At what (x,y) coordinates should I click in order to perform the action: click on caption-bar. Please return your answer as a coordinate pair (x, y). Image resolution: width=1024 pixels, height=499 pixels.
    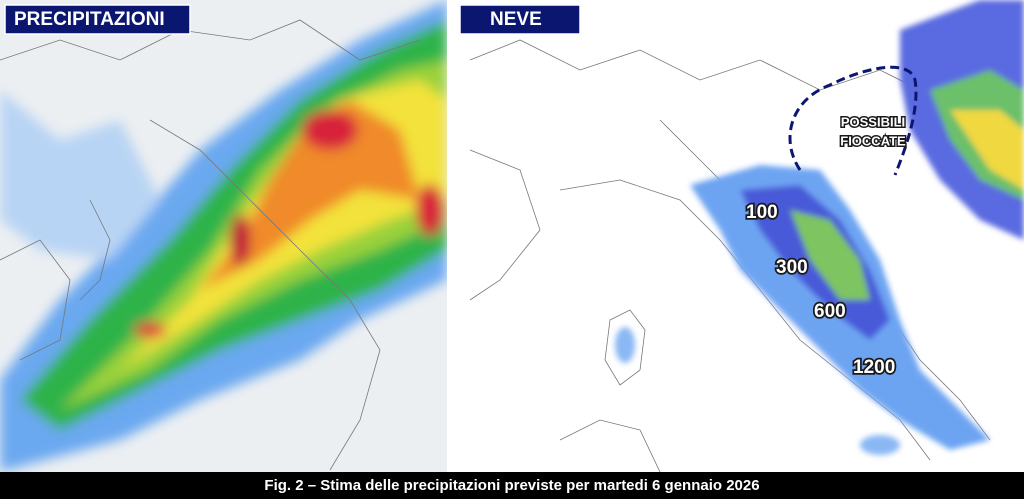
    Looking at the image, I should click on (512, 485).